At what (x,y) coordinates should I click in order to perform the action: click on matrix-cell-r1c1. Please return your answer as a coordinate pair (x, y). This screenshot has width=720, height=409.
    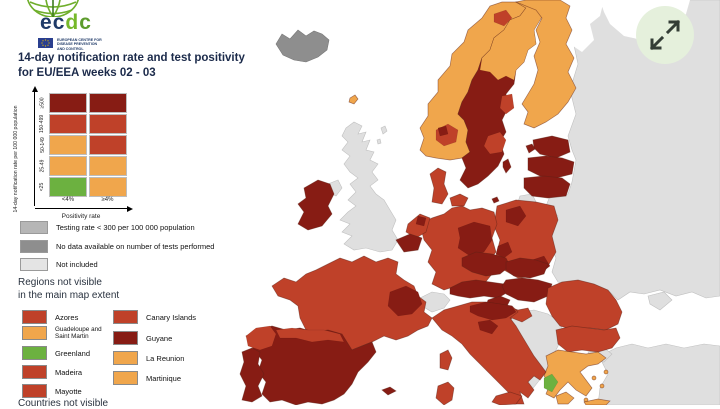
    Looking at the image, I should click on (107, 124).